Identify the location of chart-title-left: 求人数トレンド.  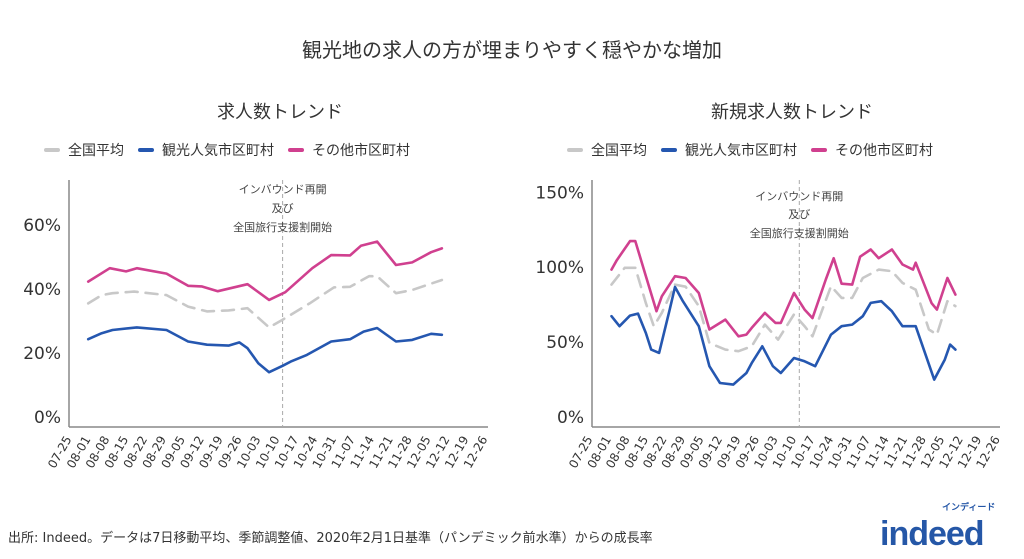
(280, 112).